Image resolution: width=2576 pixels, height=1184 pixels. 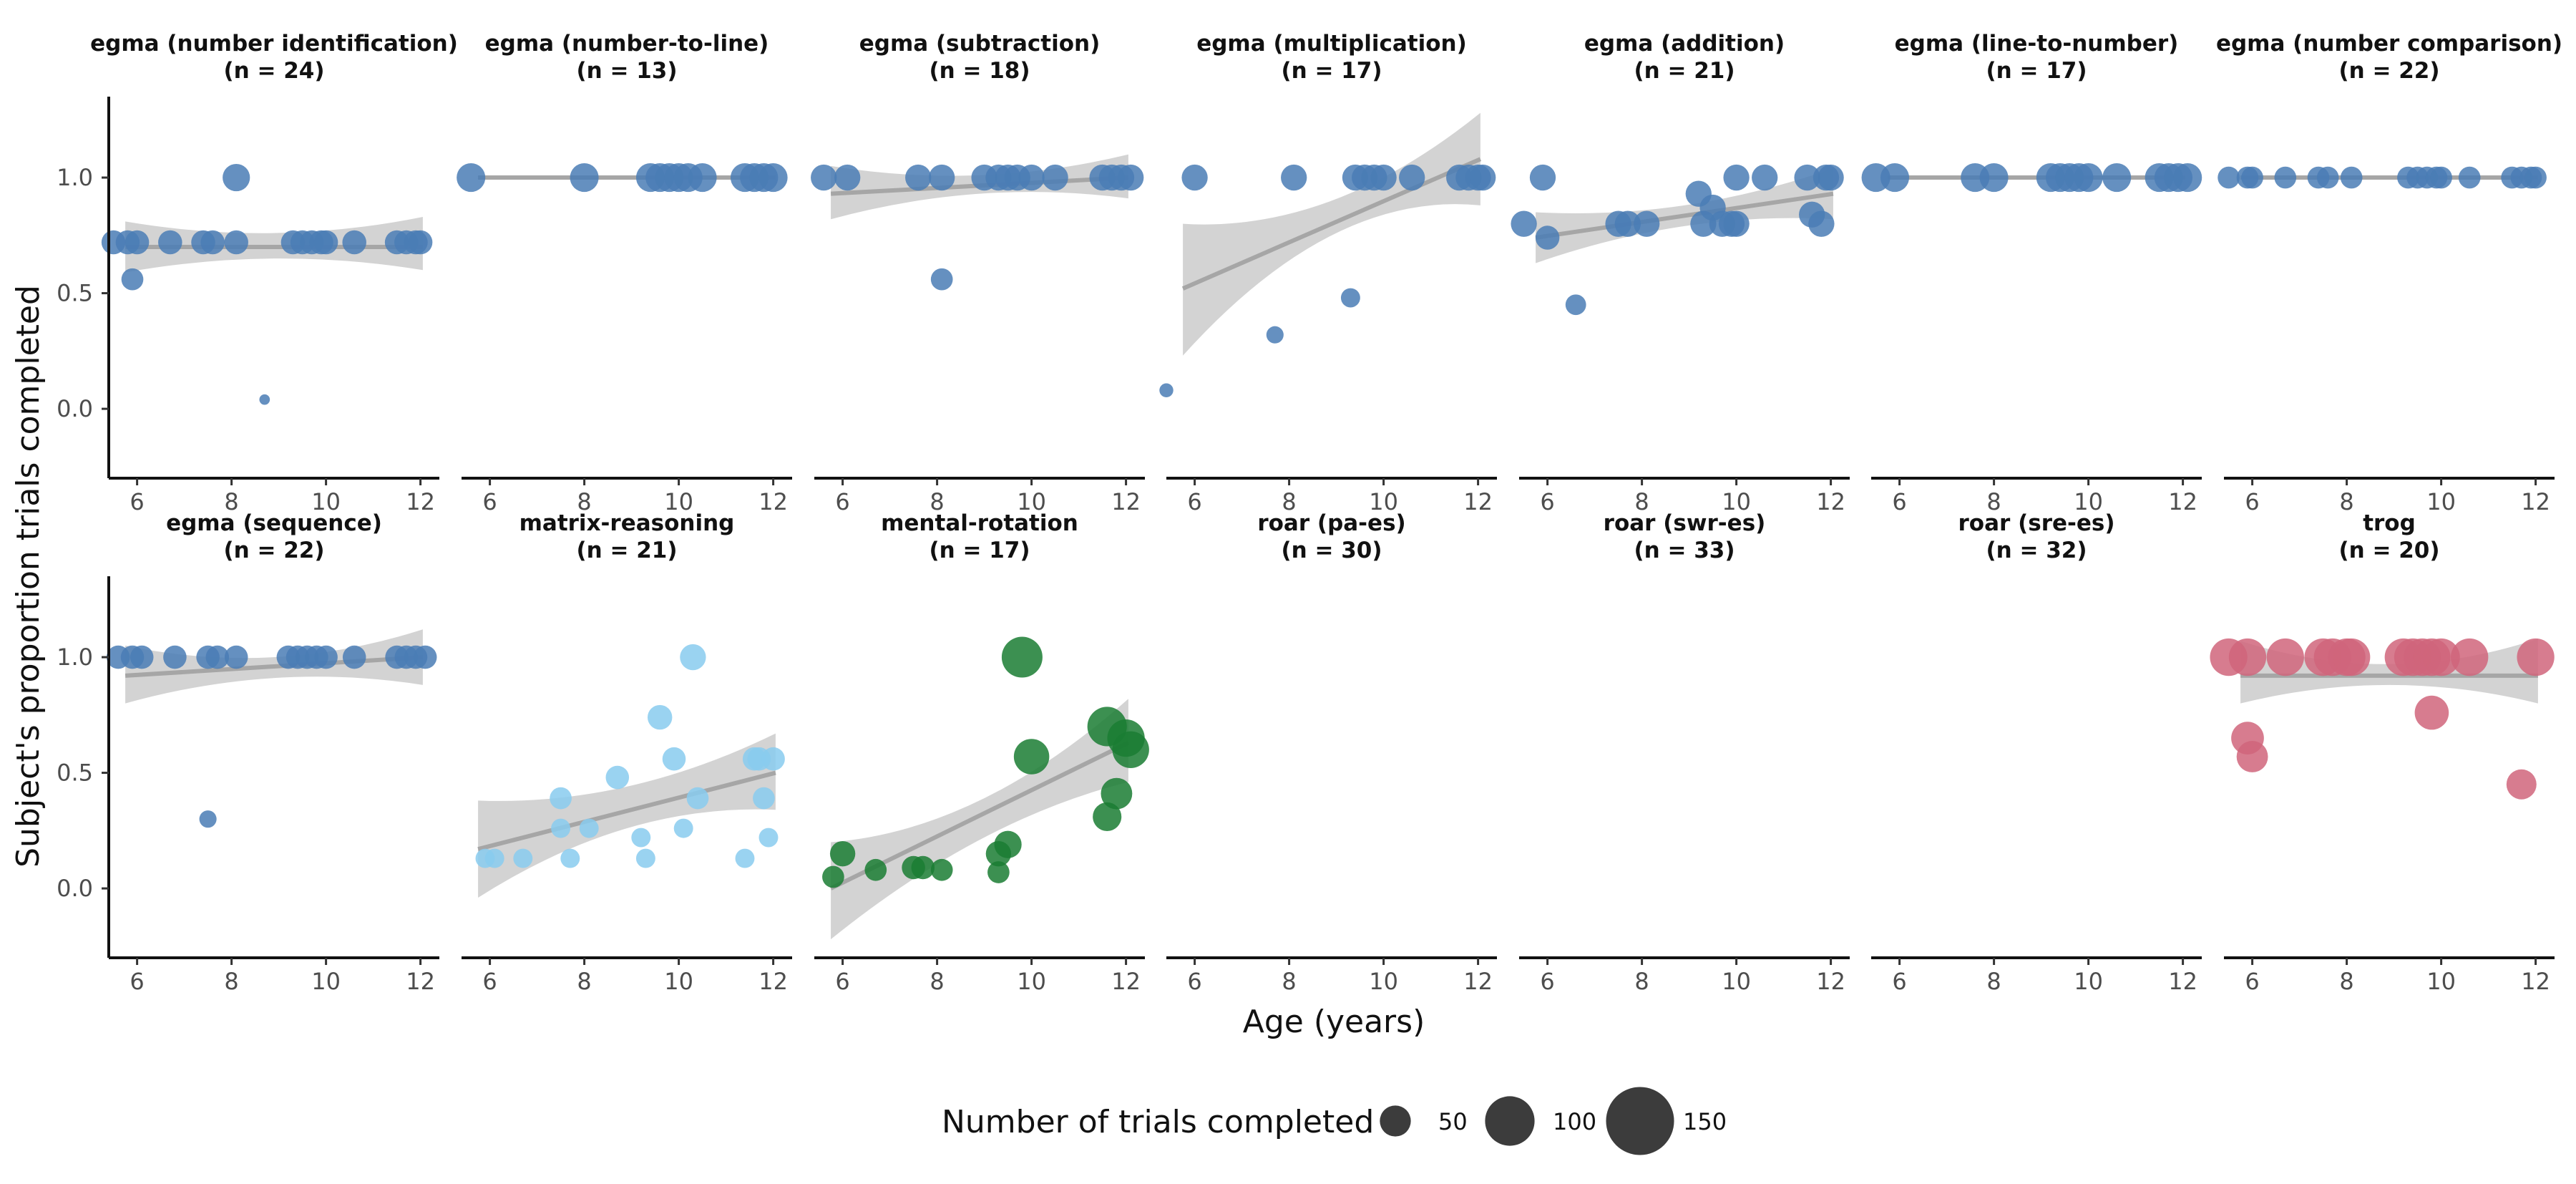 I want to click on panel-n-label: (n = 32), so click(x=2036, y=550).